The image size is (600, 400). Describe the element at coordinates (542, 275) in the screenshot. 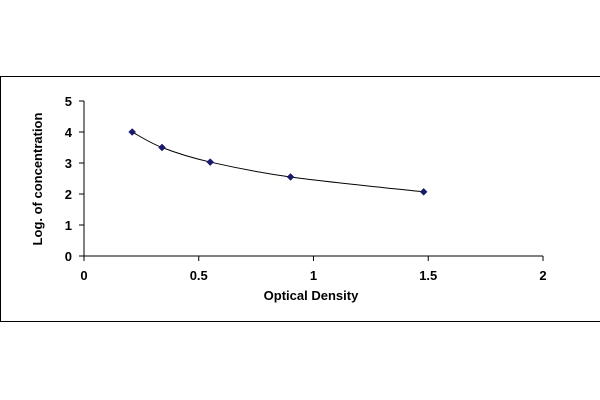

I see `x-tick-label: 2` at that location.